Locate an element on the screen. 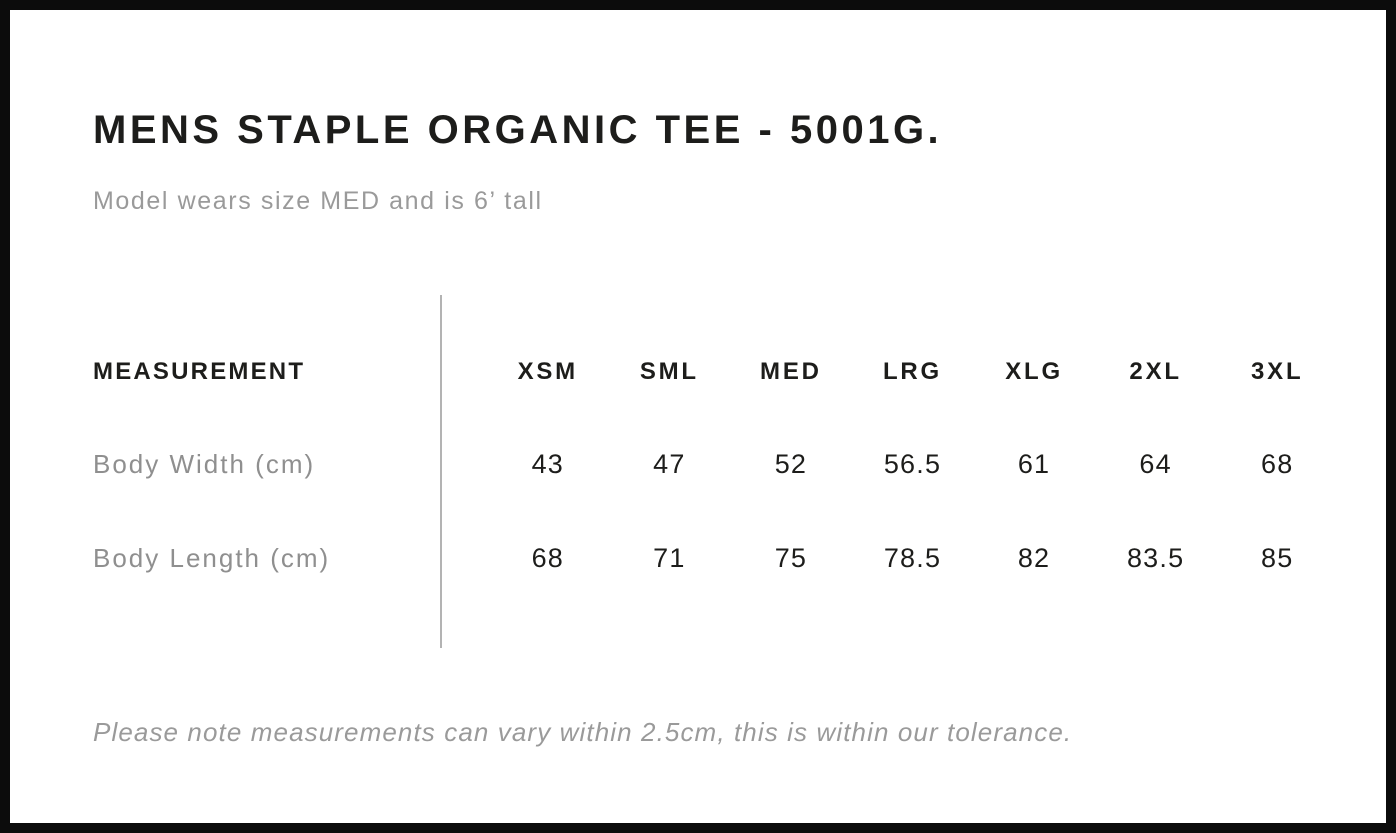  body-width-value-xsm: 43 is located at coordinates (547, 464).